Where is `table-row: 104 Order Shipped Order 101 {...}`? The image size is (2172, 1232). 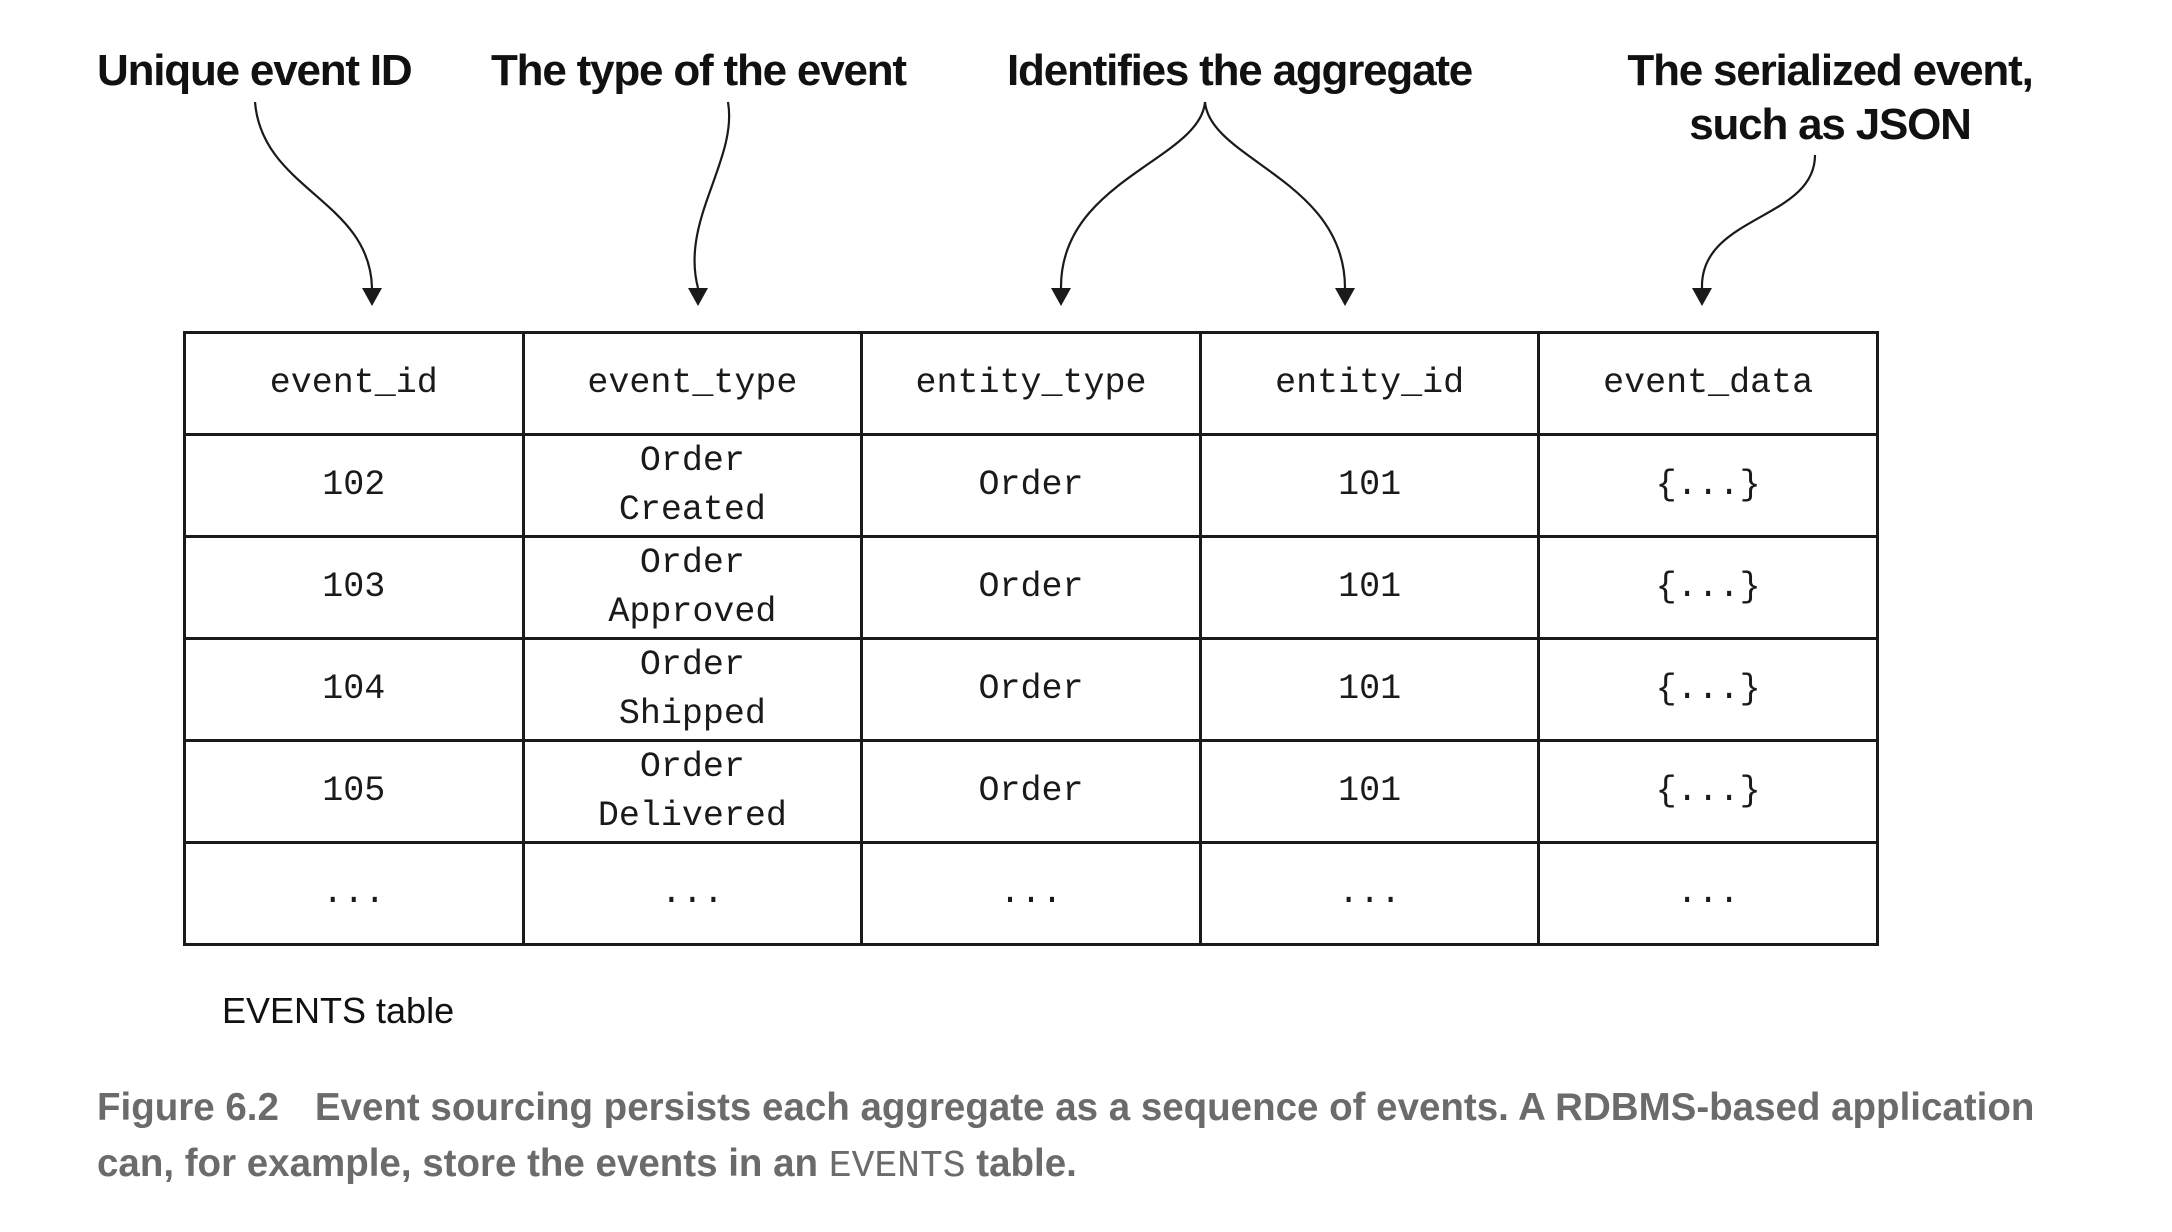 table-row: 104 Order Shipped Order 101 {...} is located at coordinates (1031, 689).